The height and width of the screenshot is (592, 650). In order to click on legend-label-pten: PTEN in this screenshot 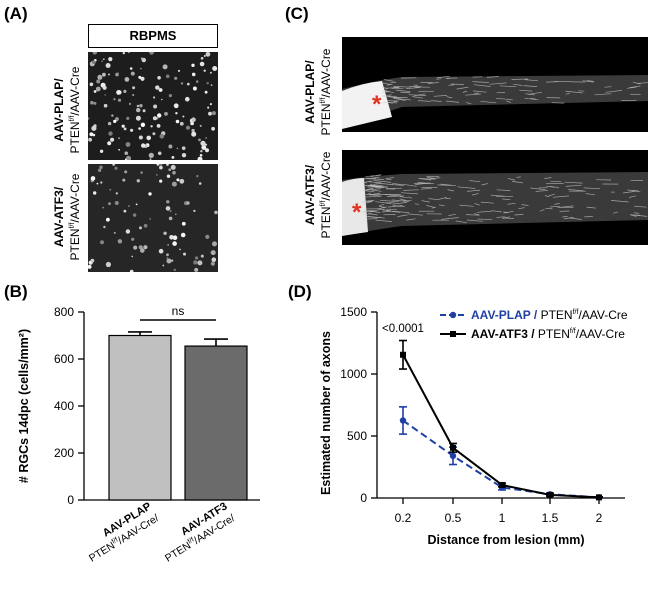, I will do `click(554, 334)`.